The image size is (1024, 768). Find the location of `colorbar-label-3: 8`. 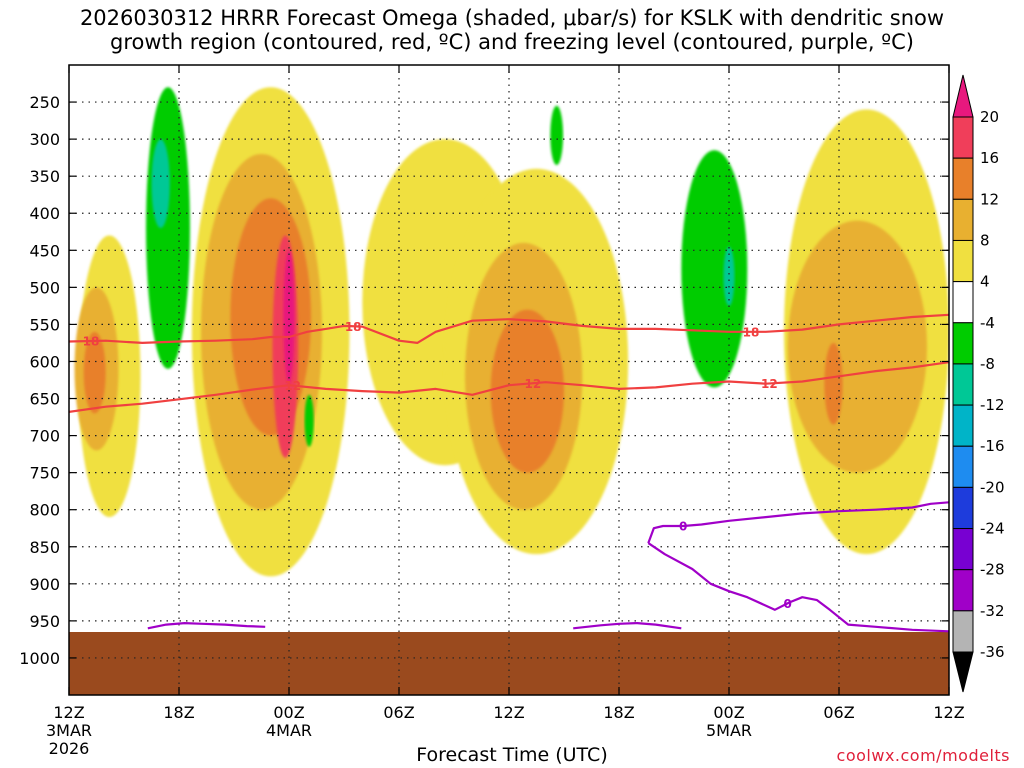

colorbar-label-3: 8 is located at coordinates (985, 240).